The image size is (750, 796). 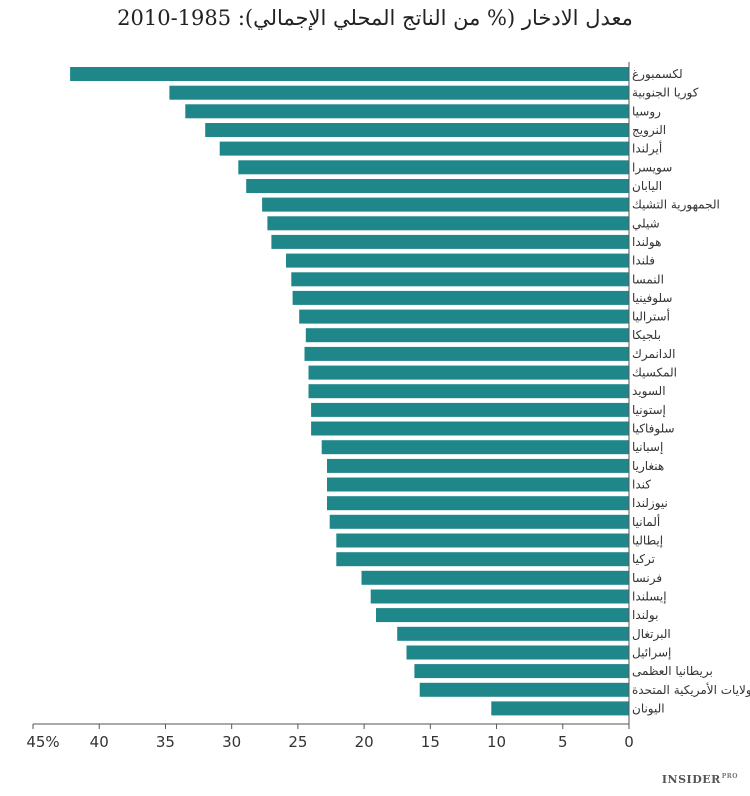 What do you see at coordinates (297, 742) in the screenshot?
I see `x-tick-label: 25` at bounding box center [297, 742].